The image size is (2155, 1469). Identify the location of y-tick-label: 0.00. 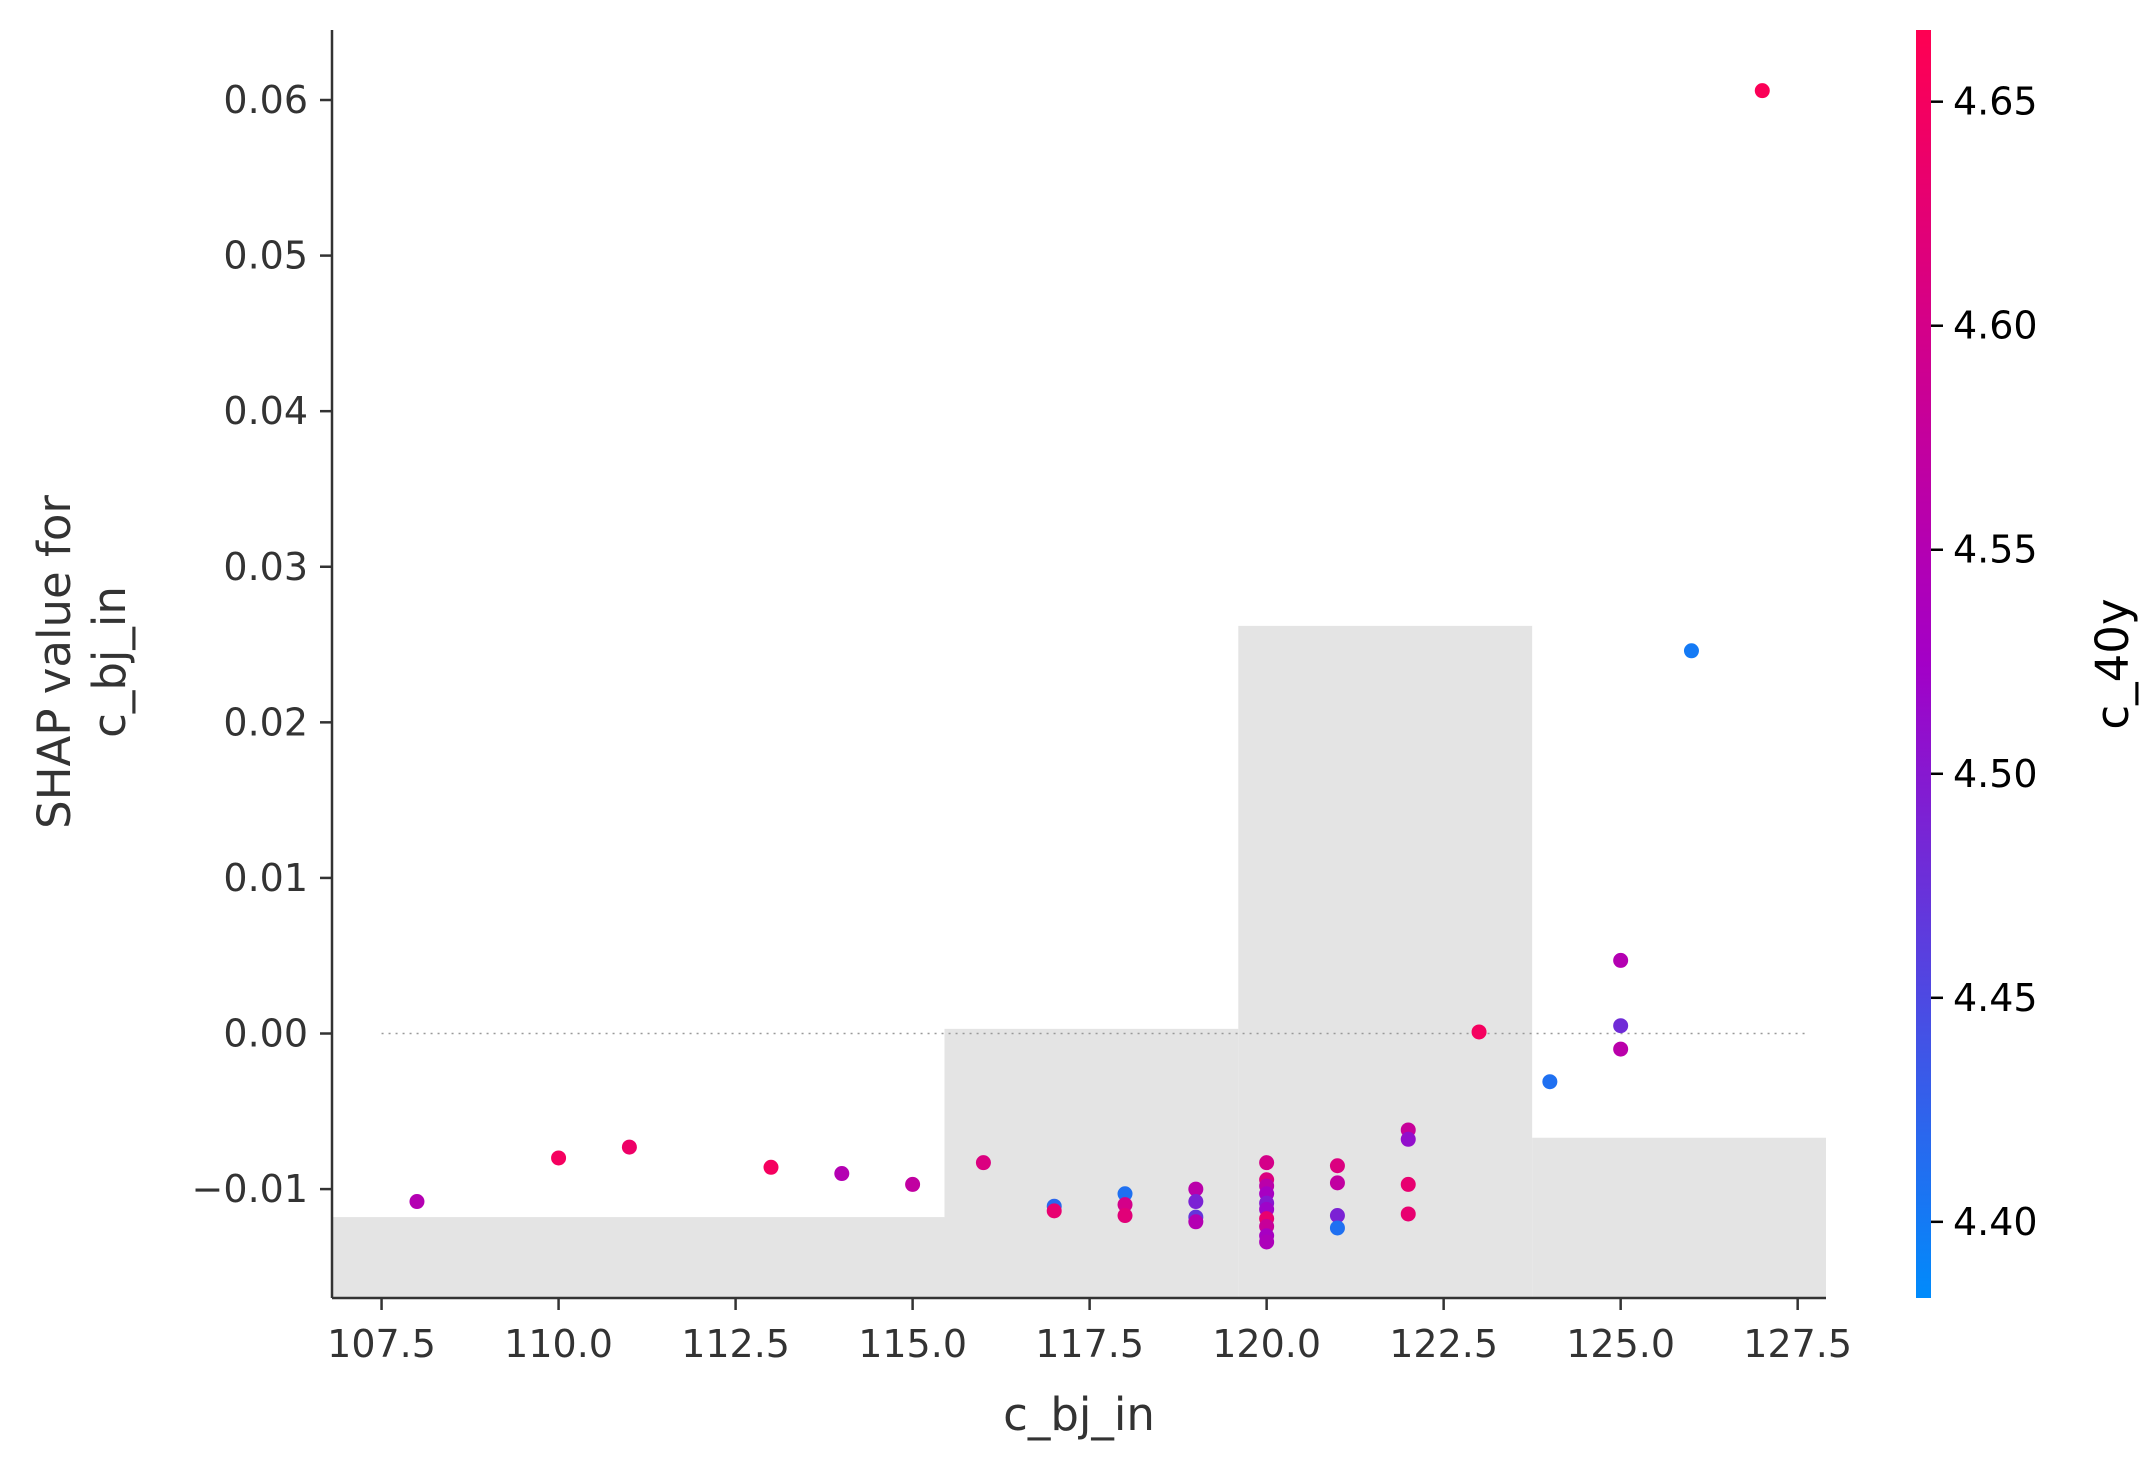
(265, 1034).